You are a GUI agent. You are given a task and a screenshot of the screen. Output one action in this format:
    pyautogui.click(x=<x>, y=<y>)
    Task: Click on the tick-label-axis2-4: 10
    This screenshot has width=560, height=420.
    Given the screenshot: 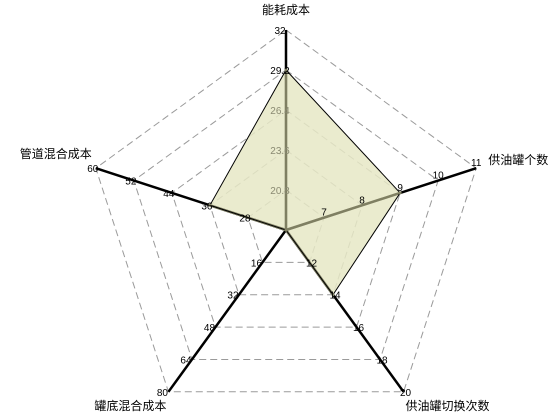 What is the action you would take?
    pyautogui.click(x=439, y=176)
    